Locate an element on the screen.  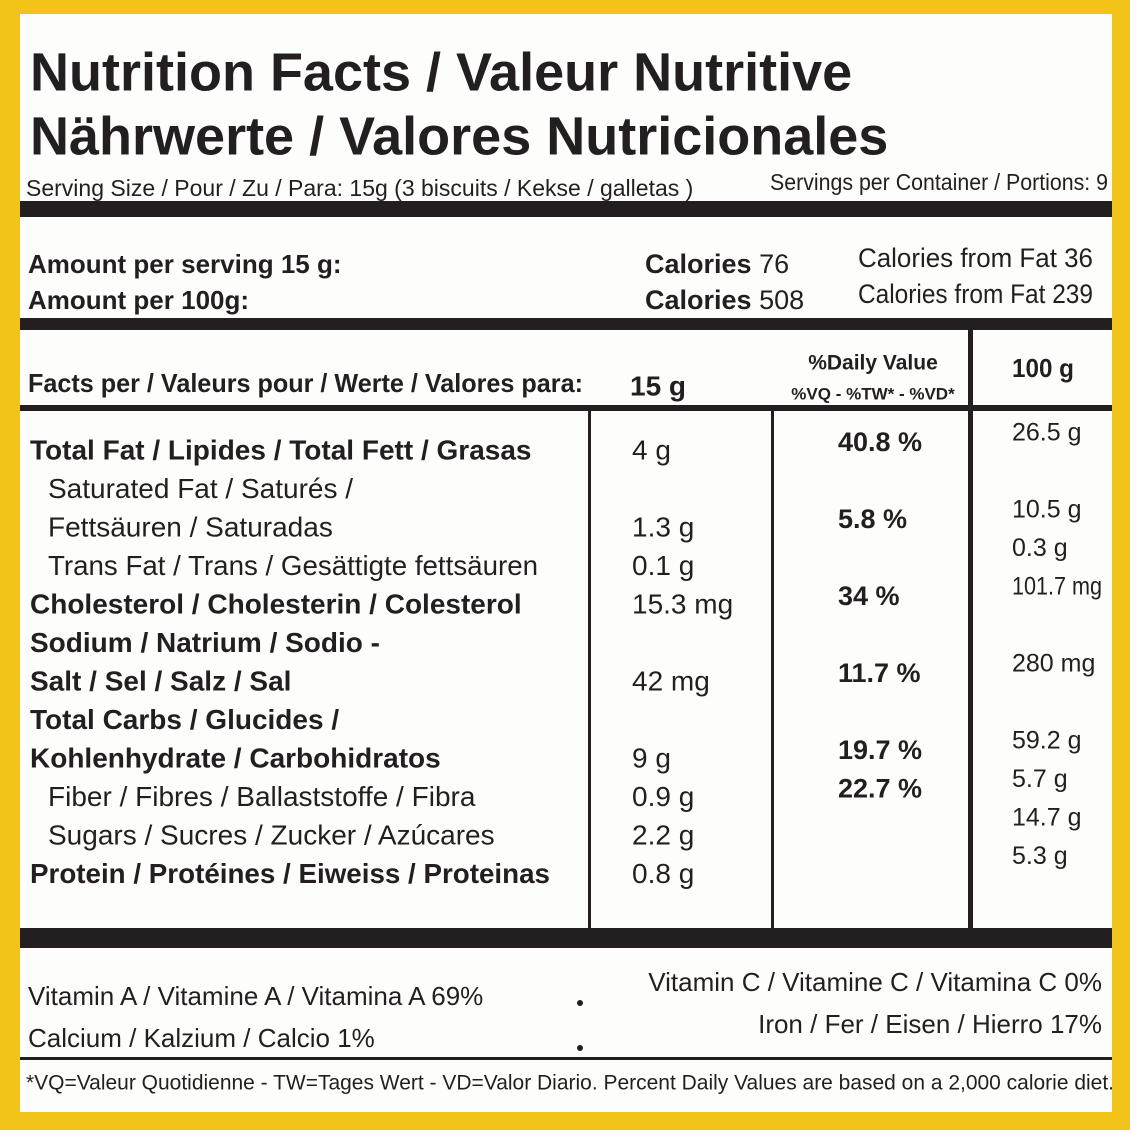
daily-value: 19.7 % is located at coordinates (880, 750).